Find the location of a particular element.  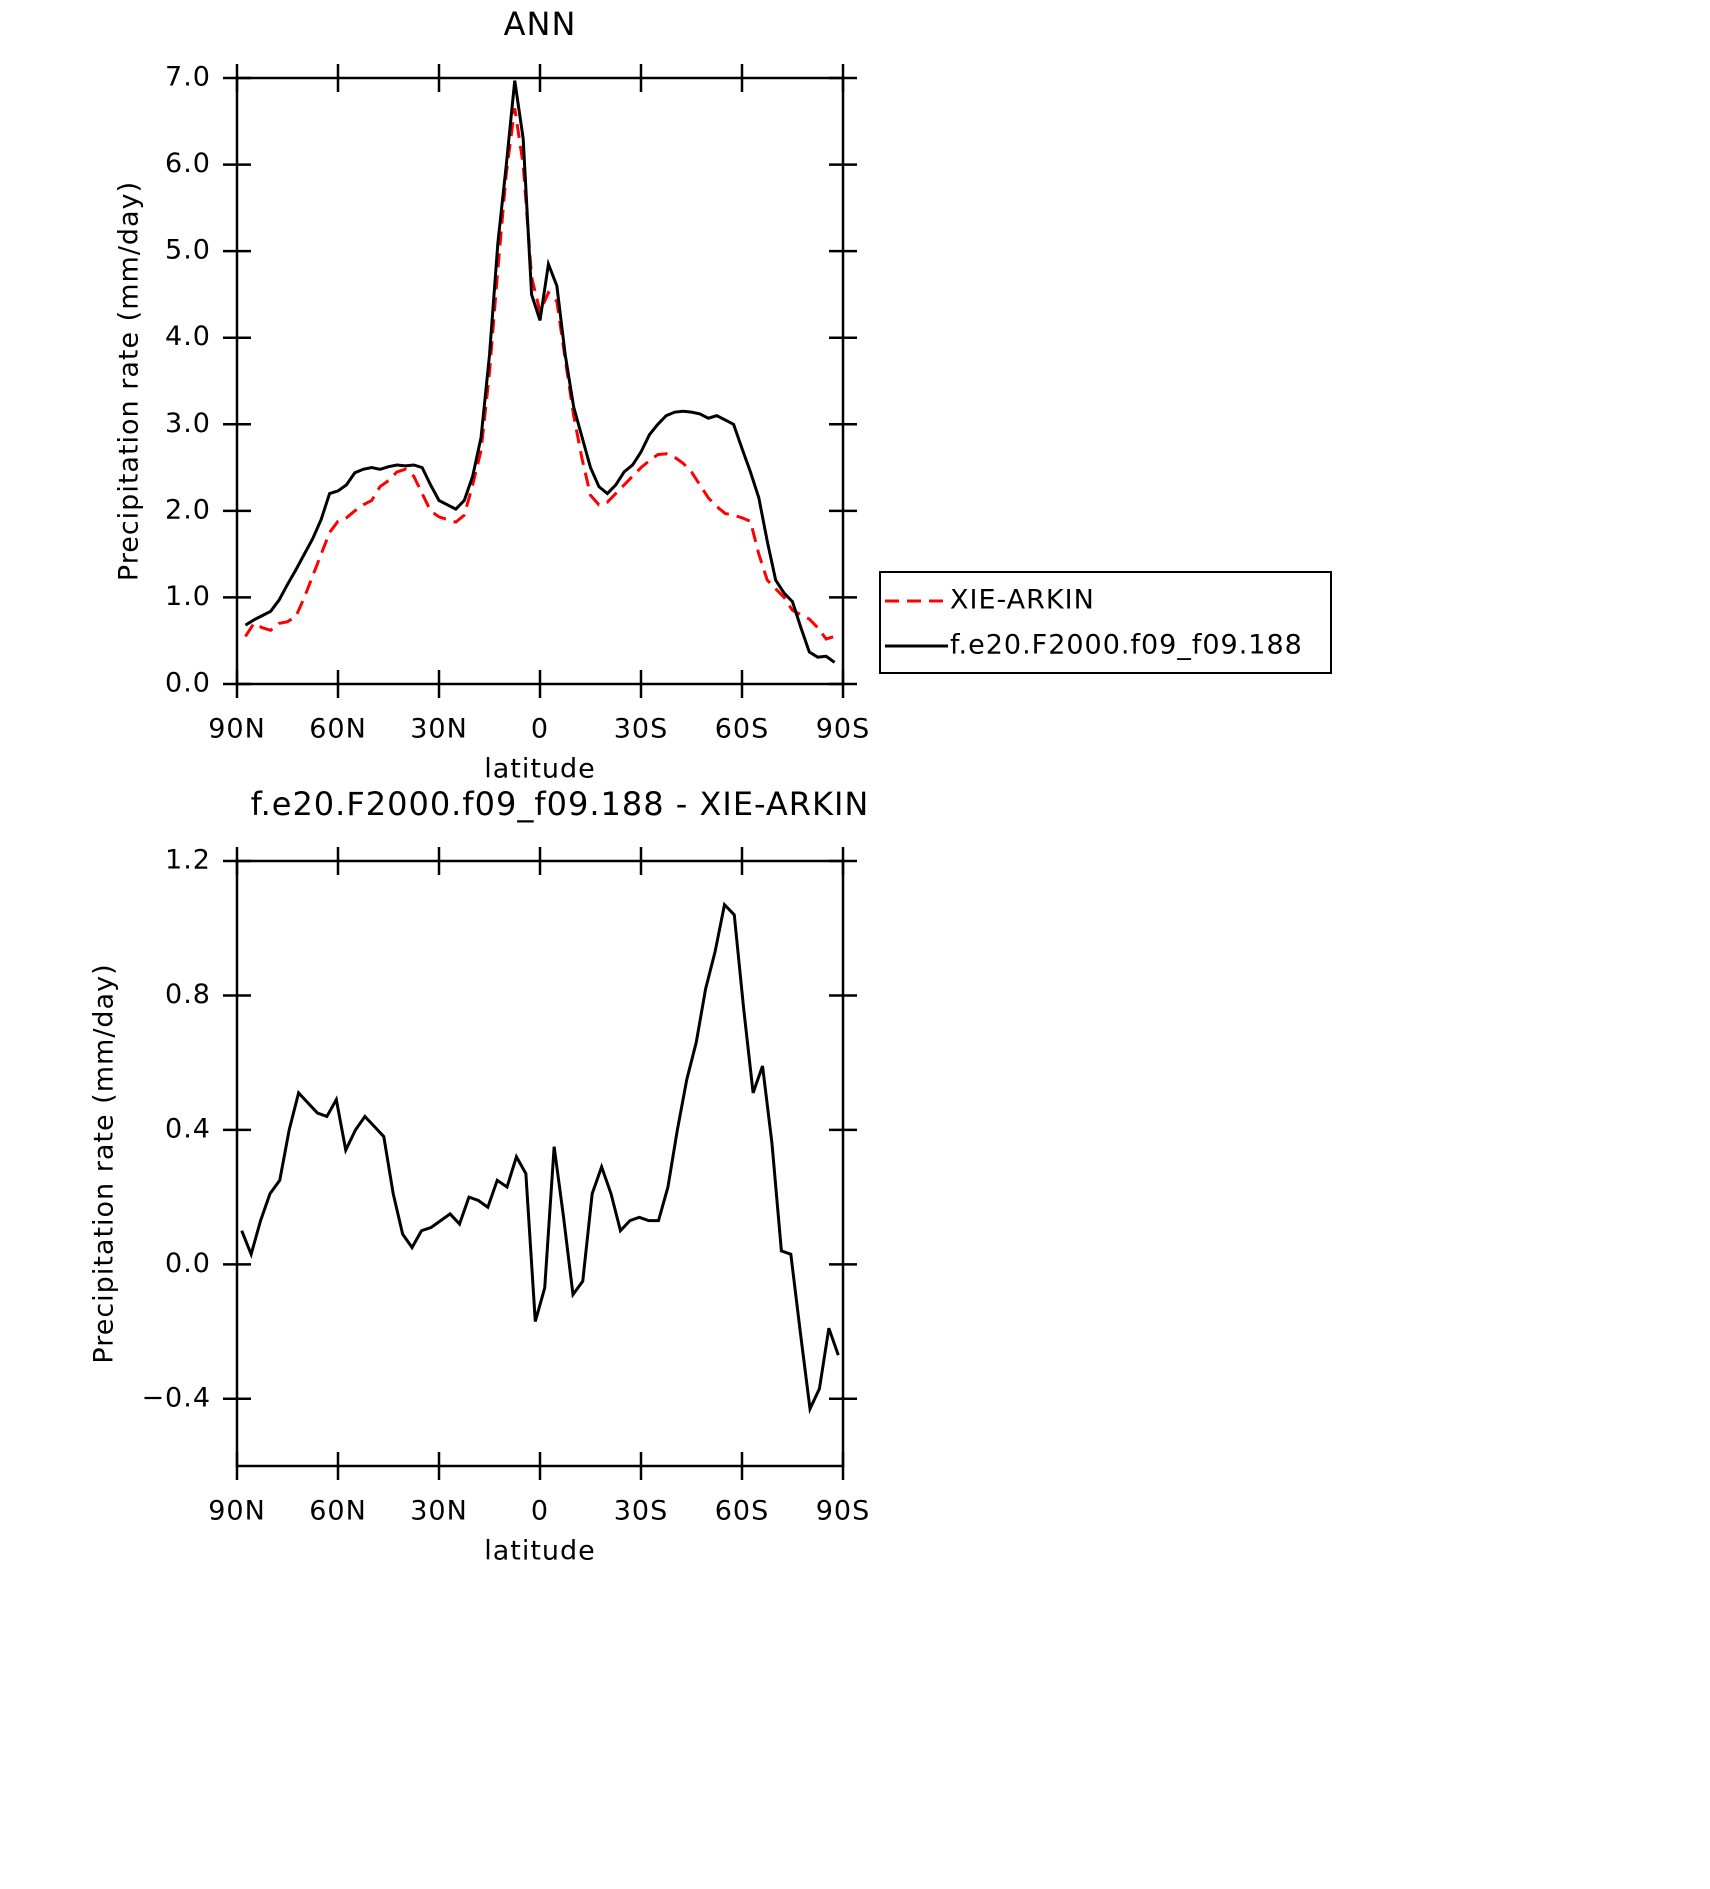

y-tick-label: 3.0 is located at coordinates (188, 423).